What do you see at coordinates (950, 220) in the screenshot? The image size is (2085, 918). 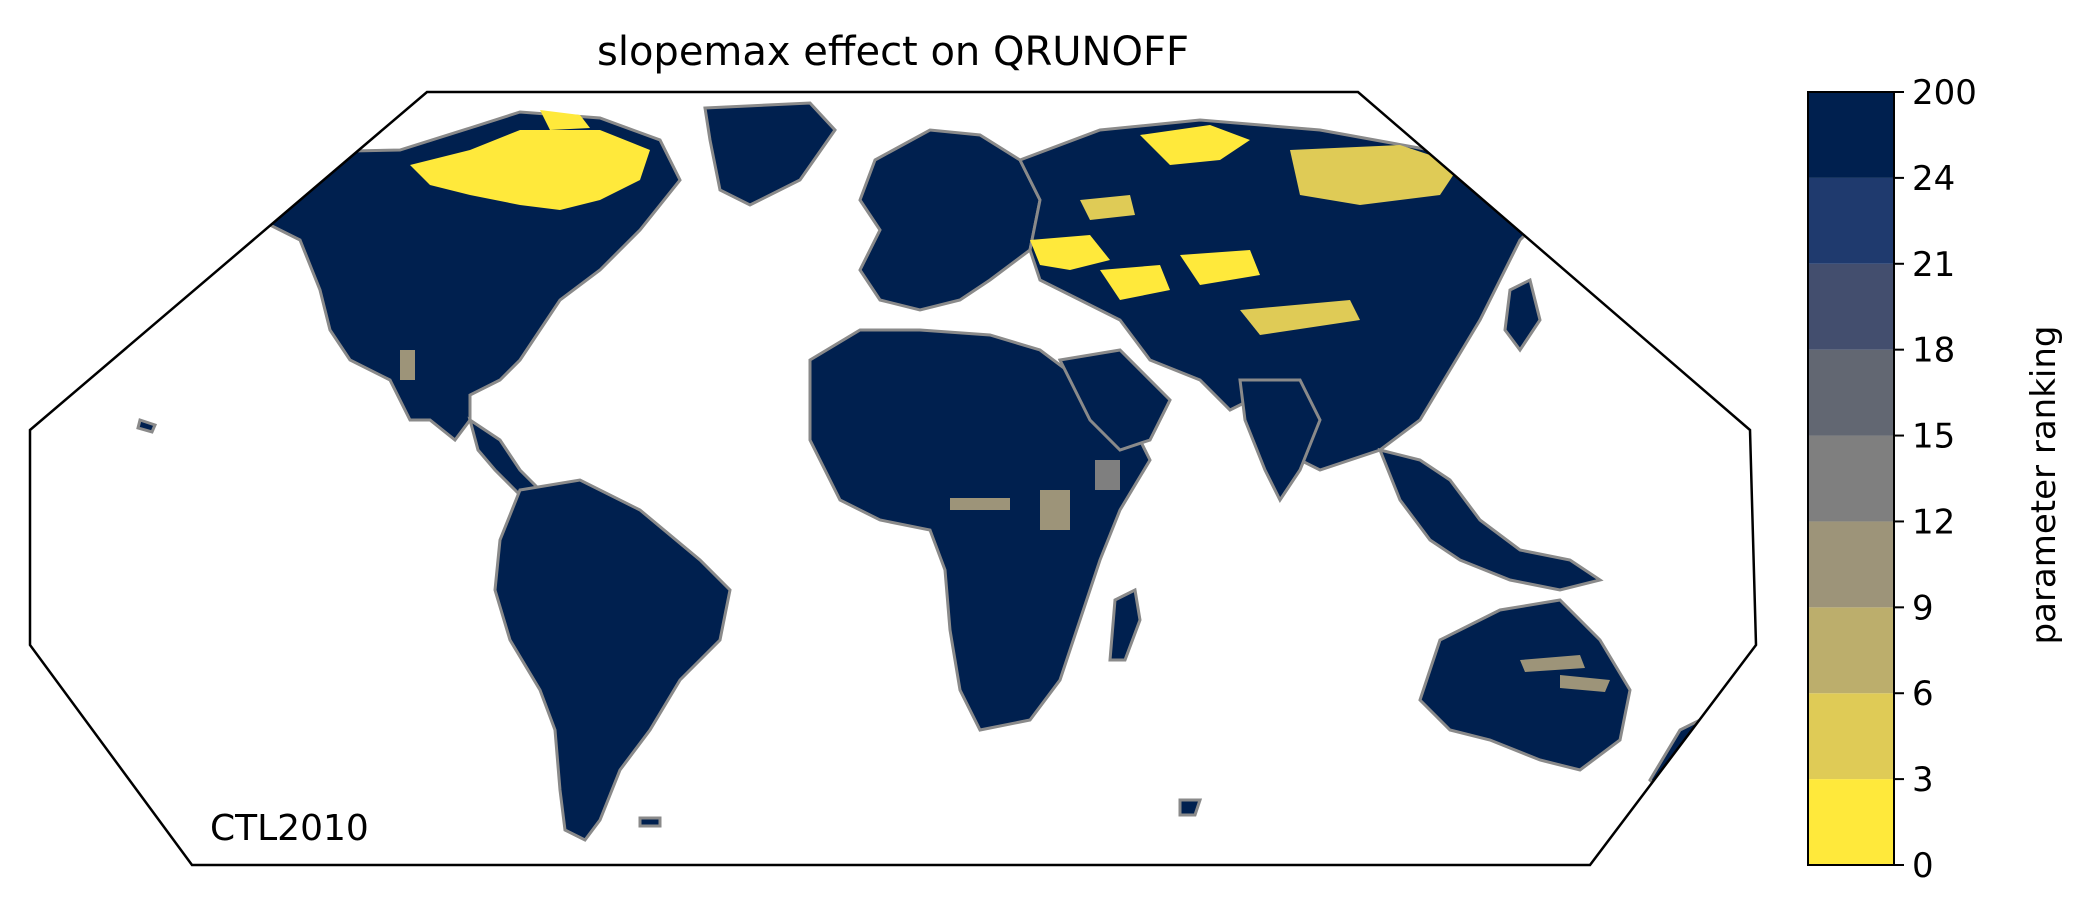 I see `europe` at bounding box center [950, 220].